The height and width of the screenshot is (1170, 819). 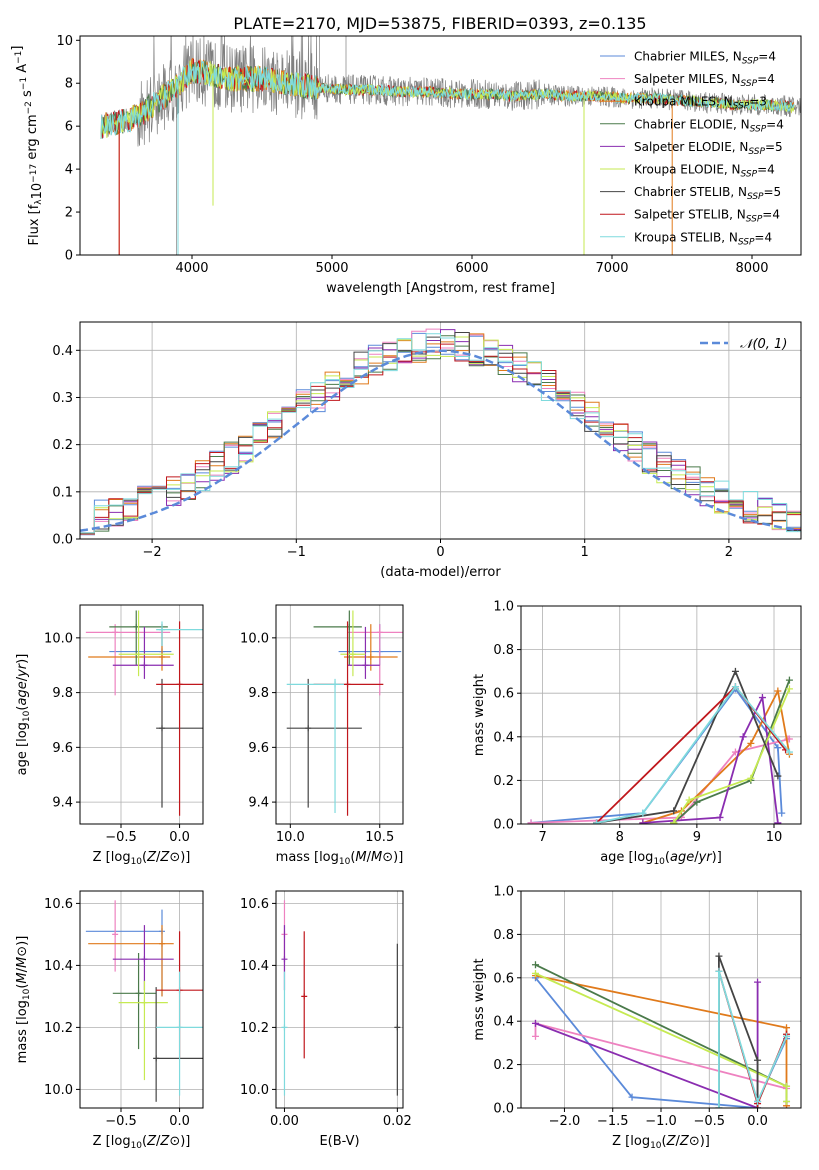 I want to click on x-tick-label: 10, so click(x=774, y=837).